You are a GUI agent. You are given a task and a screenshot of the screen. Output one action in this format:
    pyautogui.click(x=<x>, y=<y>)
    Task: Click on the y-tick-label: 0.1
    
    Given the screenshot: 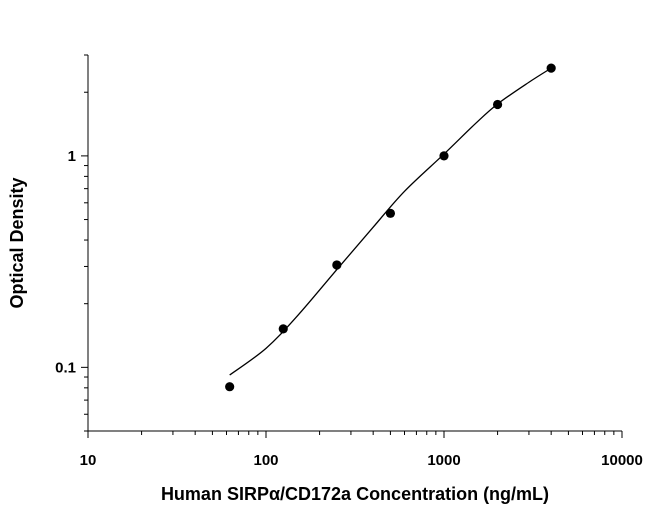 What is the action you would take?
    pyautogui.click(x=65, y=367)
    